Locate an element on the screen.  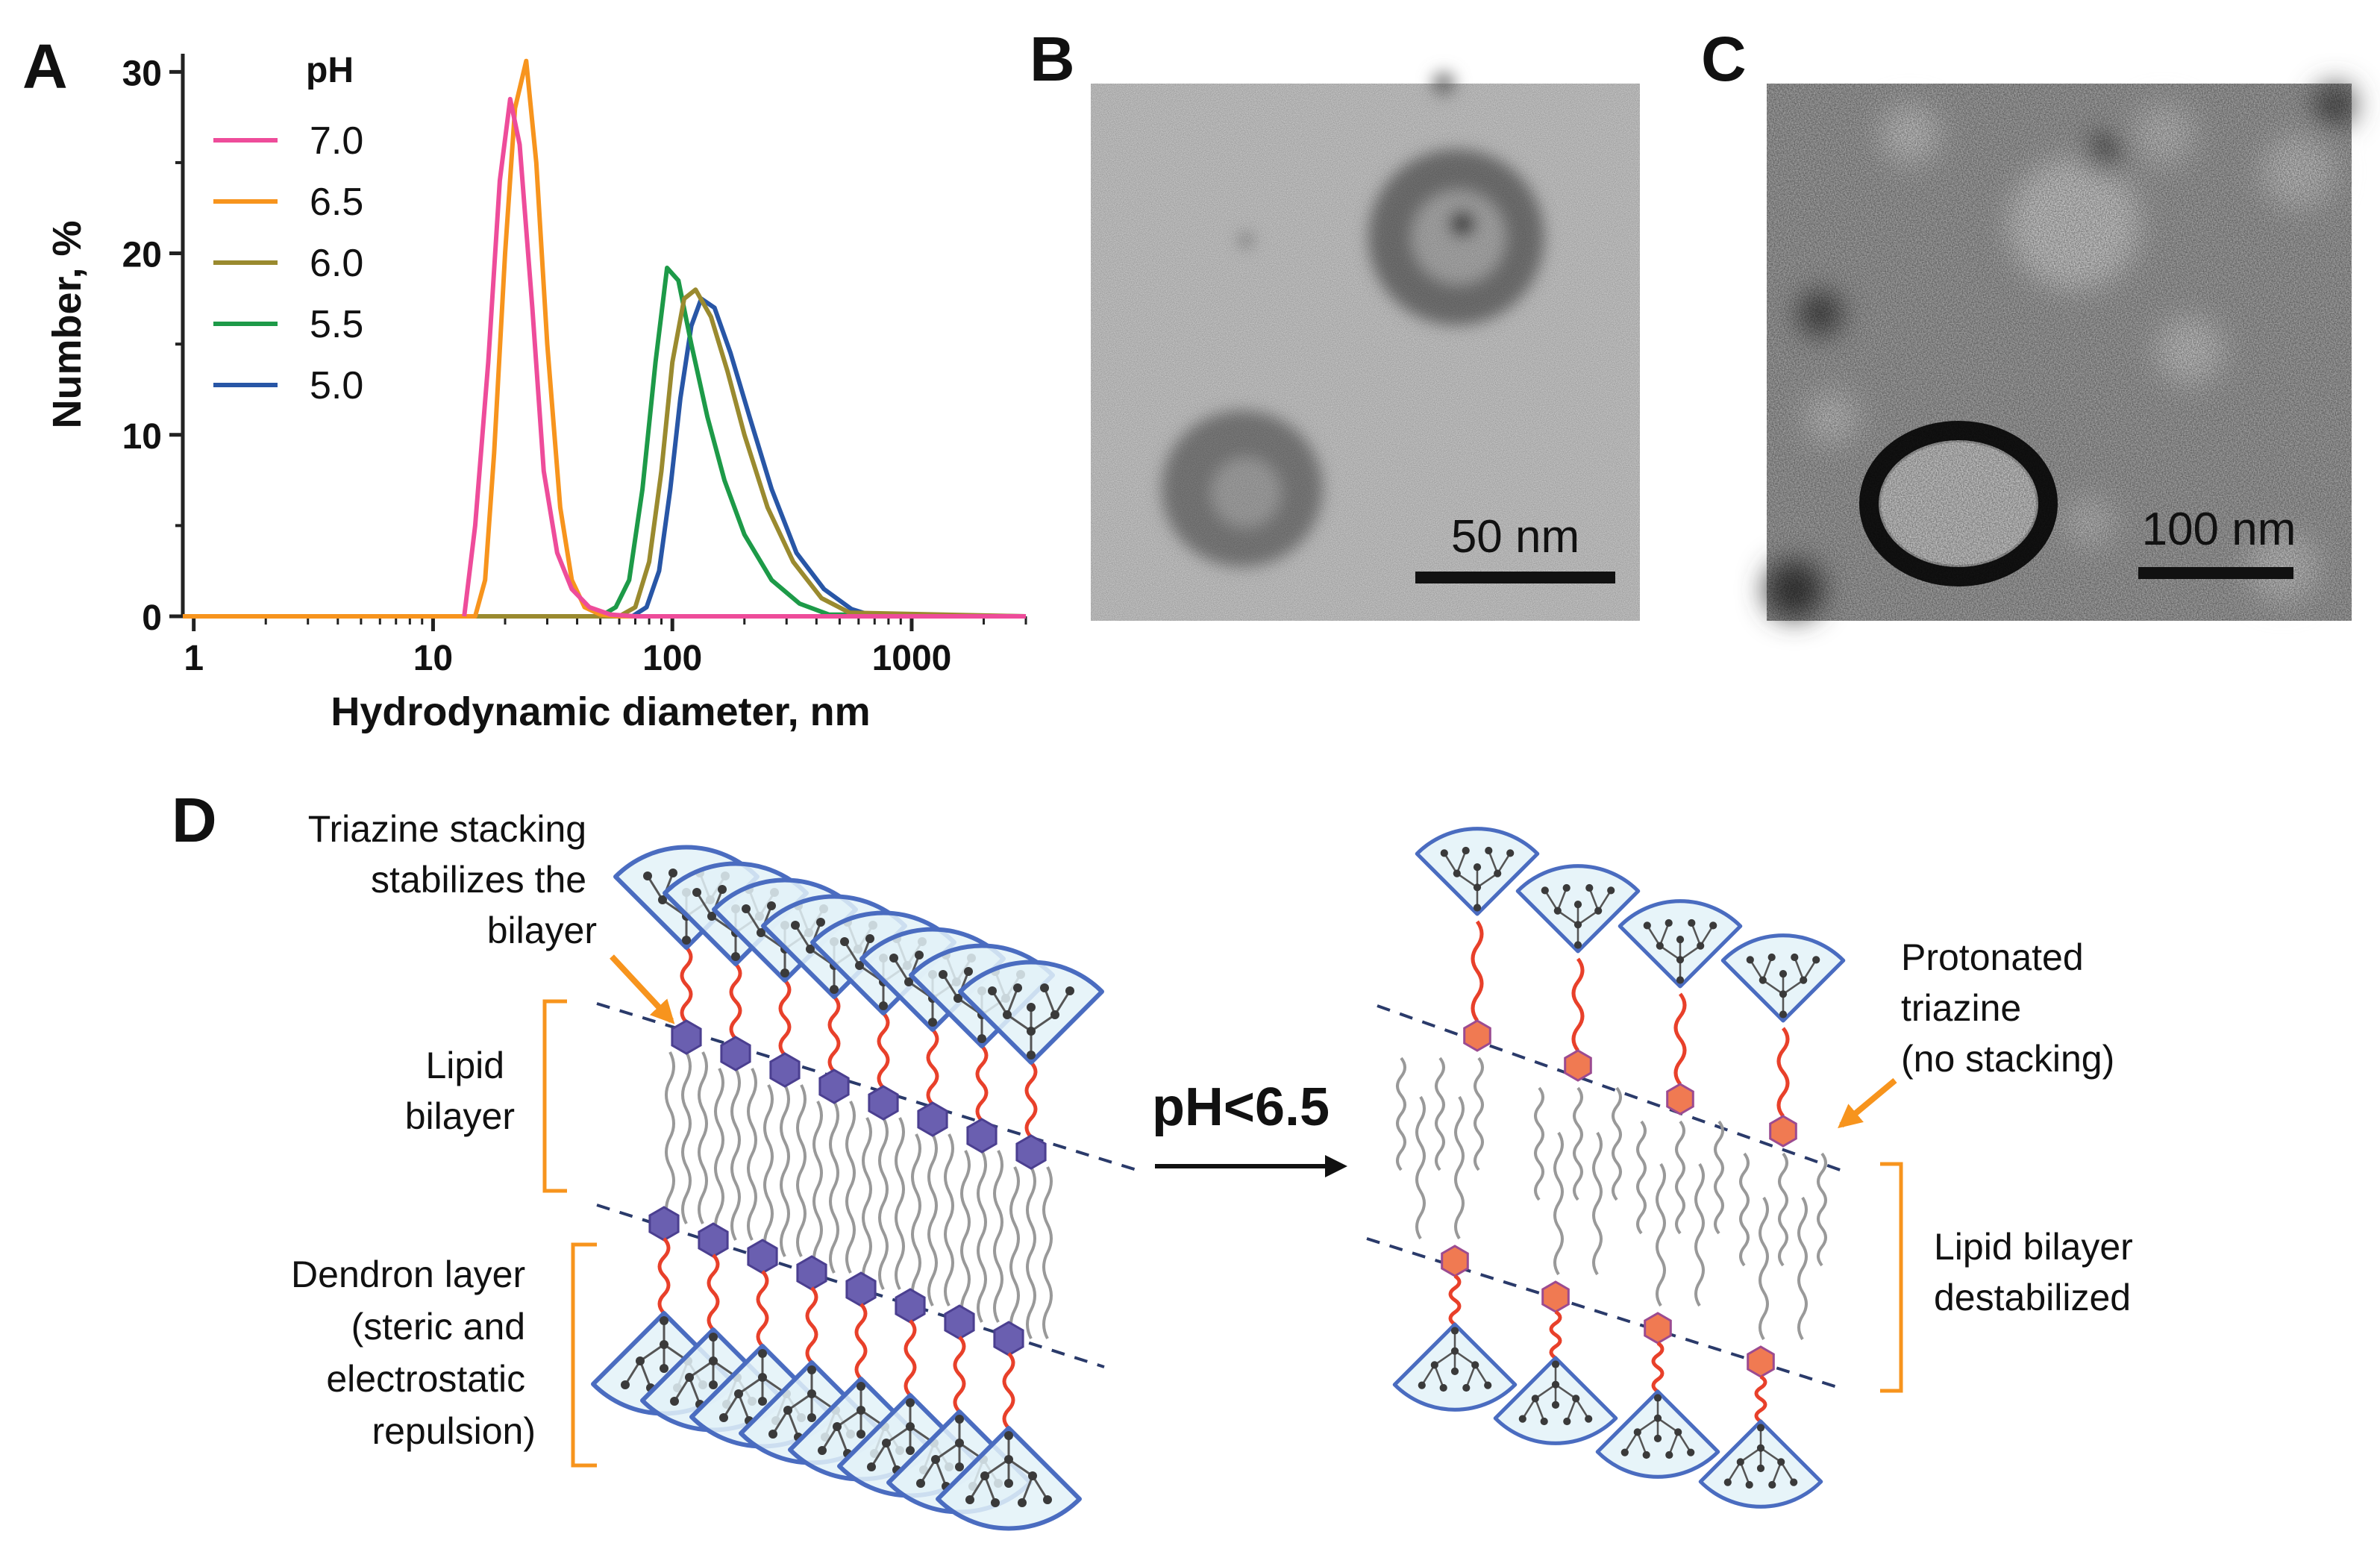
legend-label: 7.0 is located at coordinates (336, 141).